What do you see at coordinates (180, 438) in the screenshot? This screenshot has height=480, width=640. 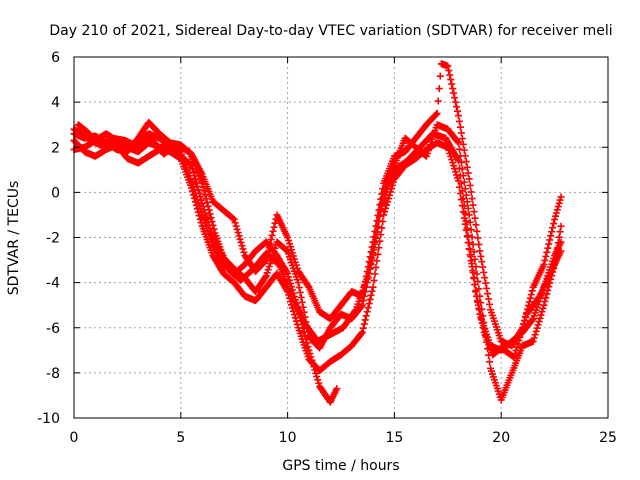 I see `x-tick-label: 5` at bounding box center [180, 438].